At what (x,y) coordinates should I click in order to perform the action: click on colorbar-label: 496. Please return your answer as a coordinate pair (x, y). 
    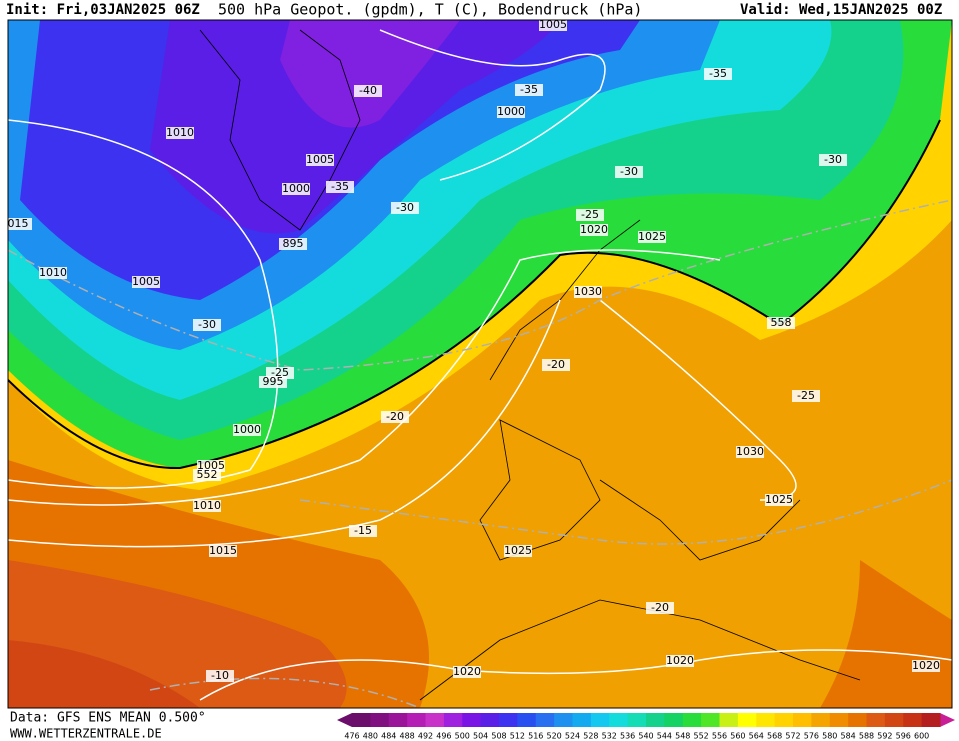
    Looking at the image, I should click on (443, 736).